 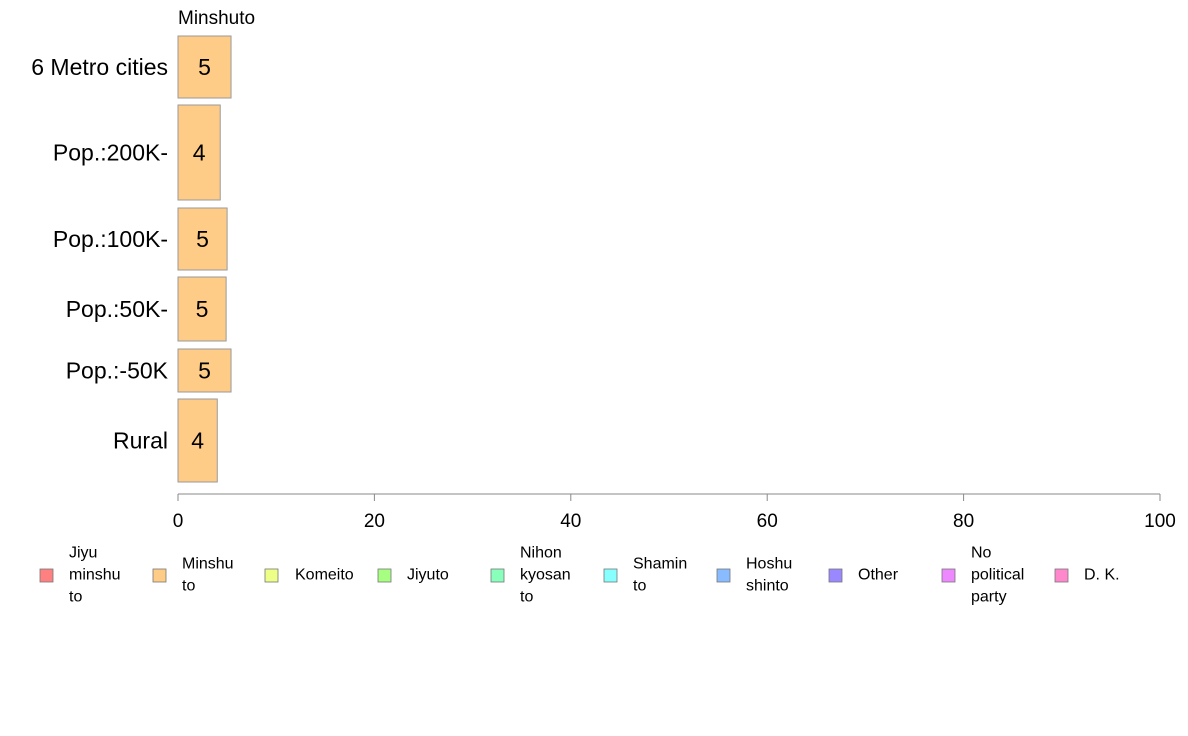 I want to click on value-label-5: 4, so click(x=197, y=441).